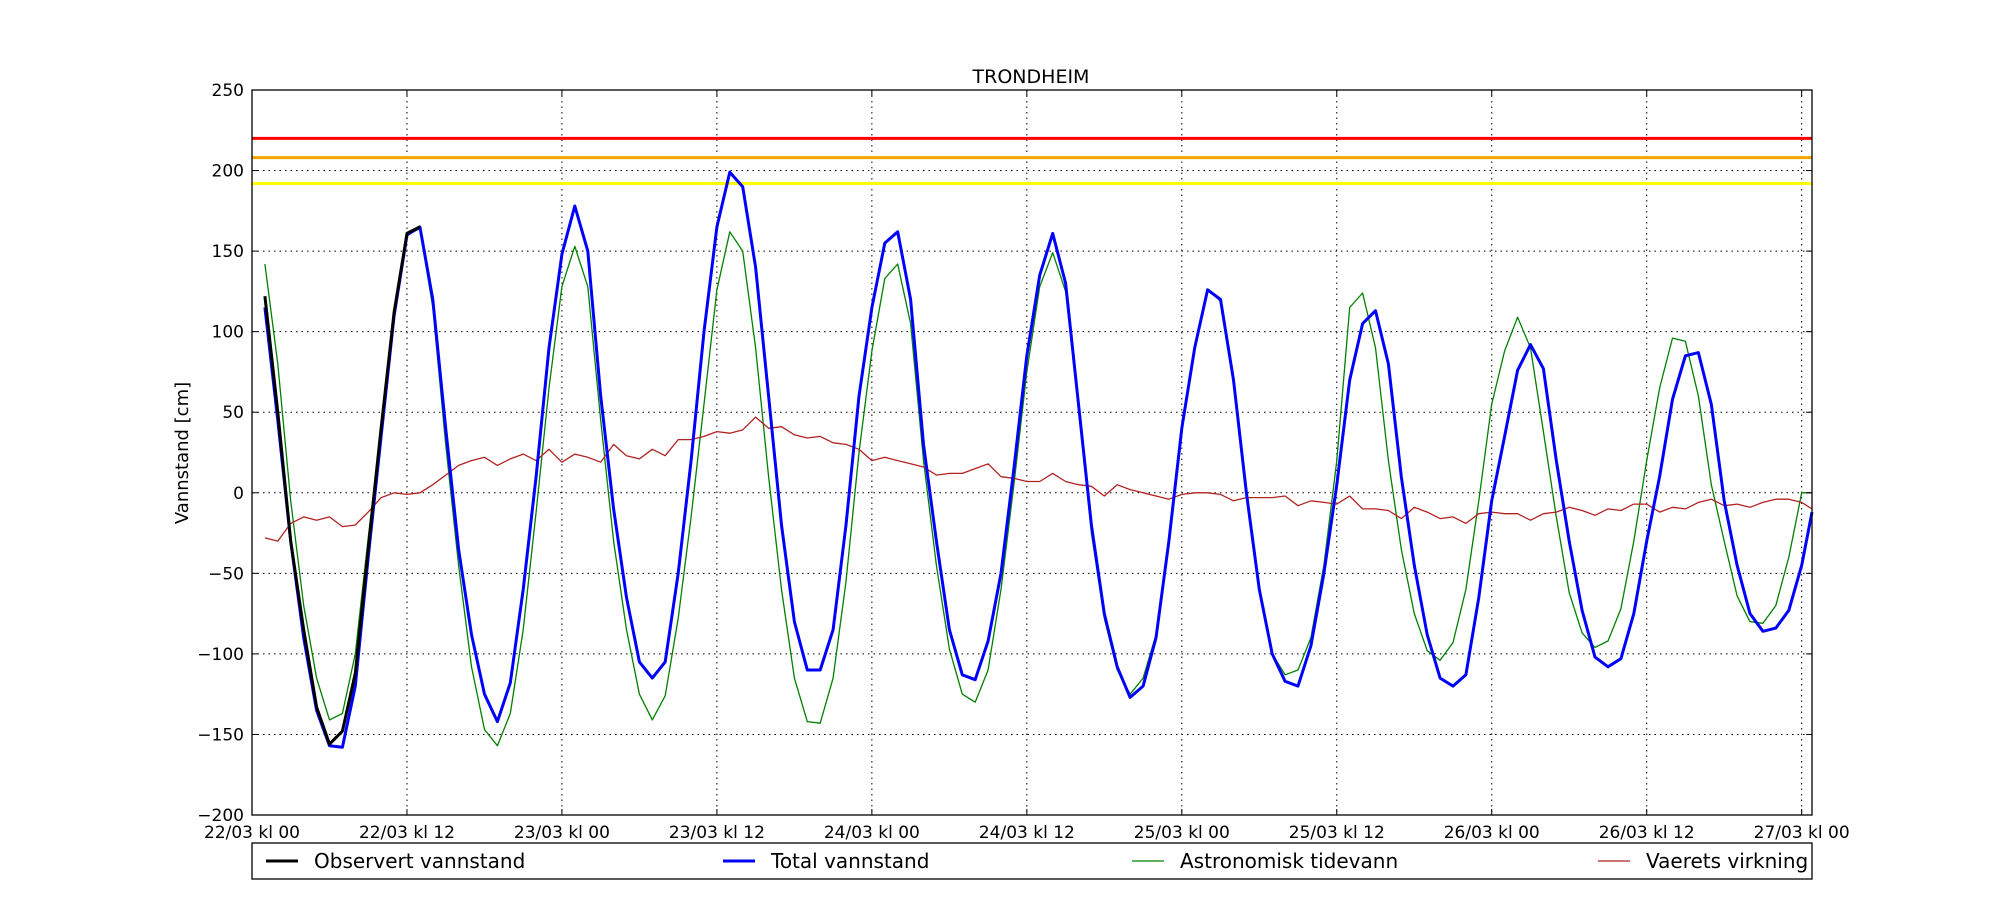 Image resolution: width=2000 pixels, height=900 pixels. Describe the element at coordinates (1727, 861) in the screenshot. I see `legend-label: Vaerets virkning` at that location.